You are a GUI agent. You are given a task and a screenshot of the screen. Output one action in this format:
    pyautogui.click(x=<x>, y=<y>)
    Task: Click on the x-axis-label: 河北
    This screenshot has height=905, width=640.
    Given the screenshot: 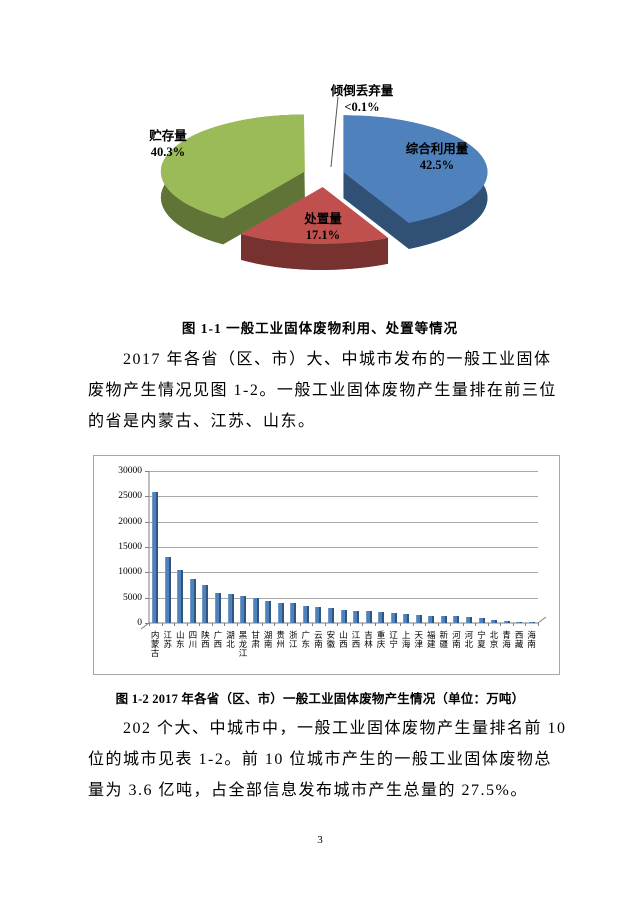 What is the action you would take?
    pyautogui.click(x=469, y=639)
    